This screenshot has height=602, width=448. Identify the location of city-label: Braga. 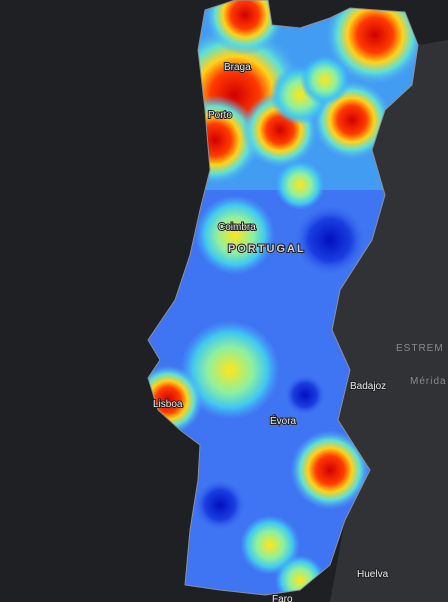
(237, 67).